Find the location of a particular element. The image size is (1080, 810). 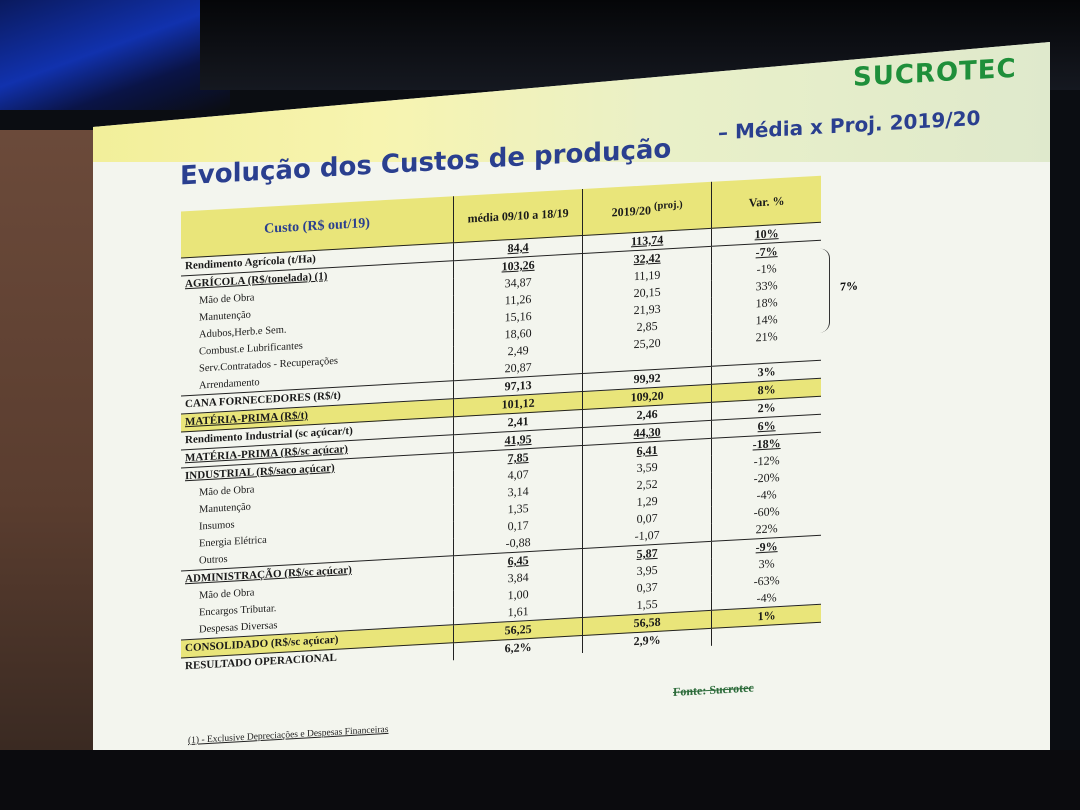

slide-title: Evolução dos Custos de produção is located at coordinates (426, 163).